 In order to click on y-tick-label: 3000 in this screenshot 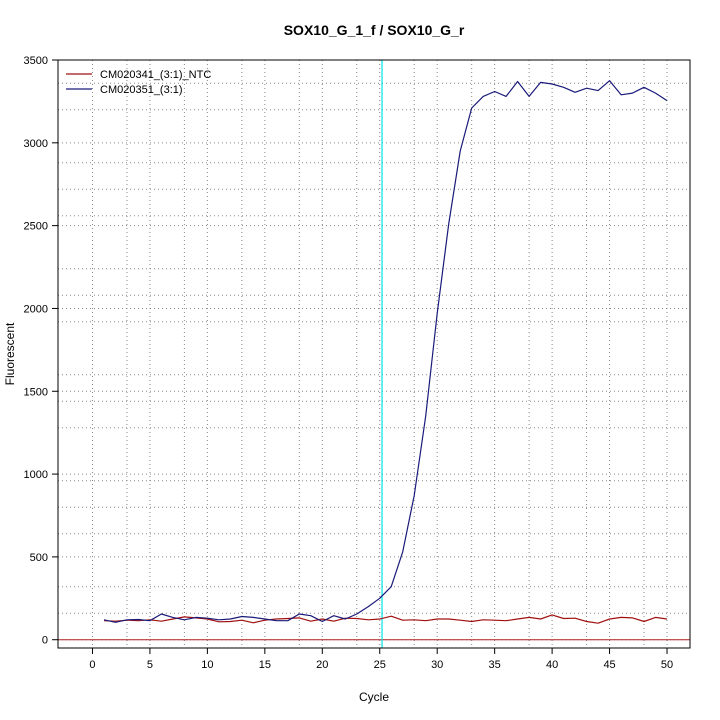, I will do `click(36, 144)`.